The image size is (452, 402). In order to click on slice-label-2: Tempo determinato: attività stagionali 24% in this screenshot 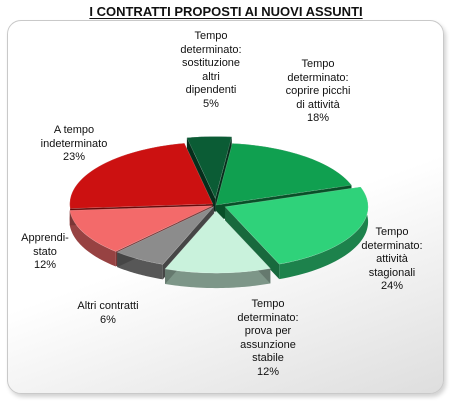, I will do `click(391, 260)`.